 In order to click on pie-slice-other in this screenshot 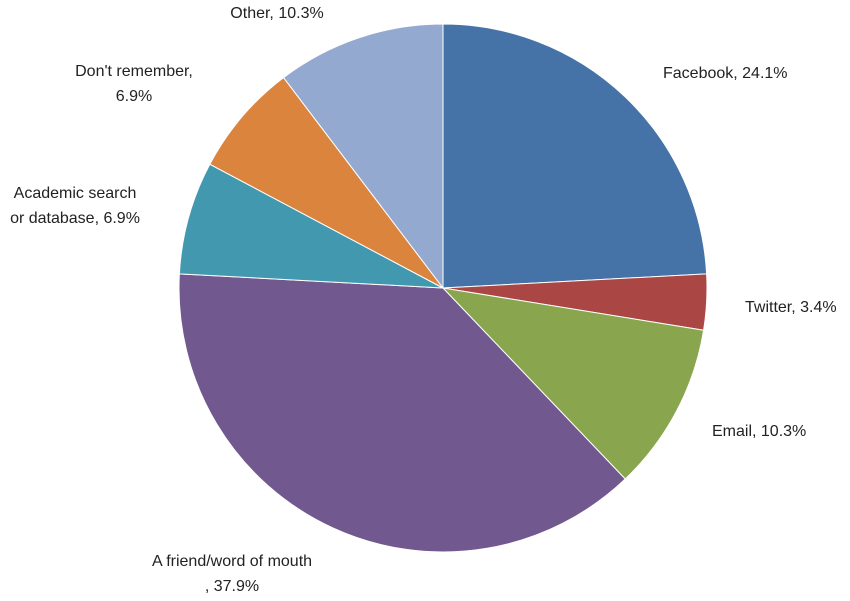, I will do `click(363, 156)`.